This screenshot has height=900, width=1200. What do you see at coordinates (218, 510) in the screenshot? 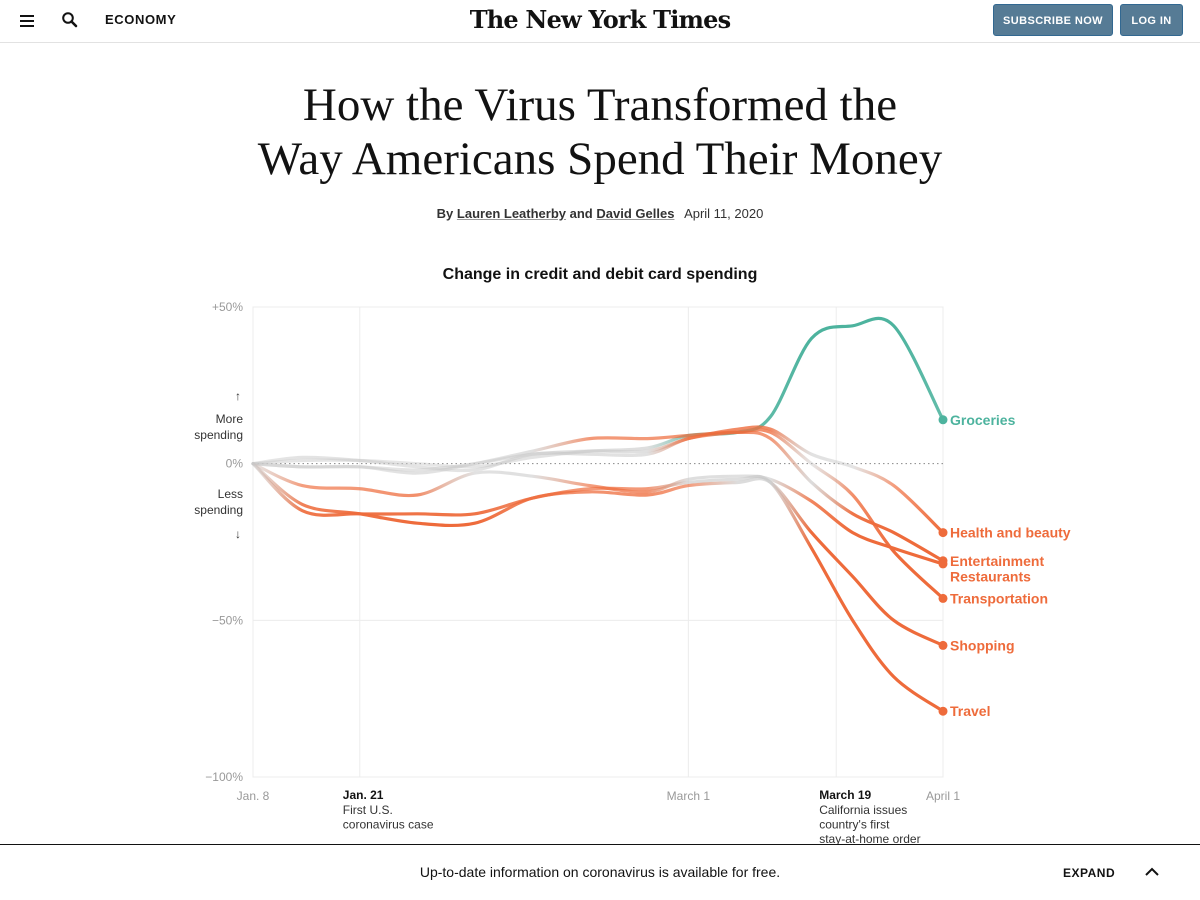
I see `less-spending-label: spending` at bounding box center [218, 510].